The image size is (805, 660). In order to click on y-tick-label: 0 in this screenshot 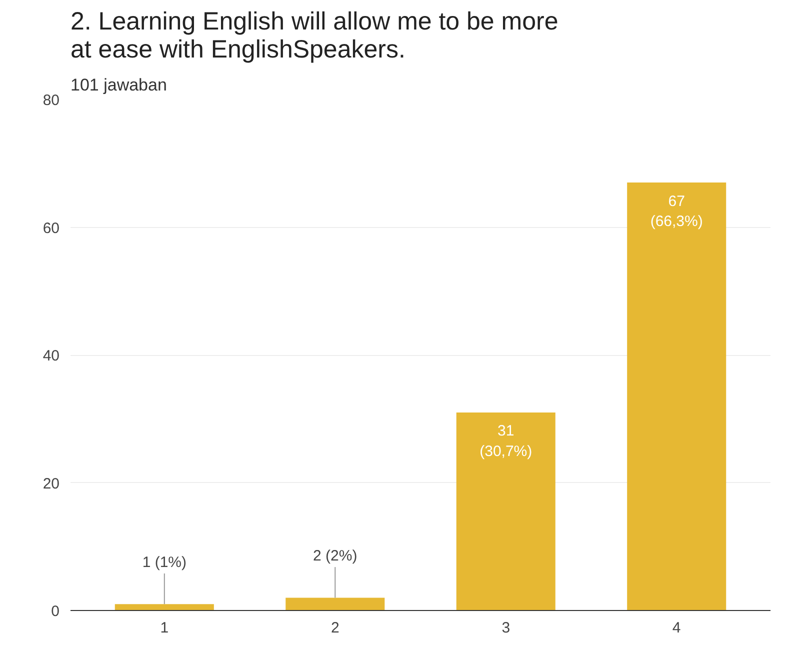, I will do `click(55, 611)`.